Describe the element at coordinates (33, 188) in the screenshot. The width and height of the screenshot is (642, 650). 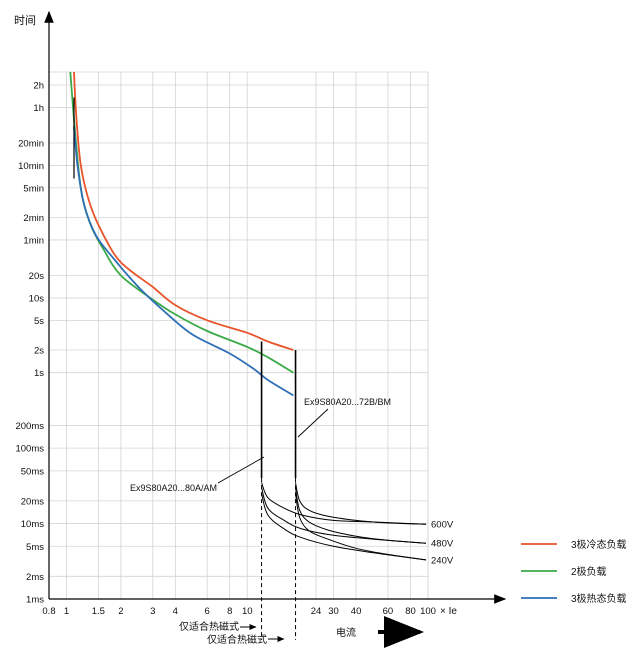
I see `y-tick-label: 5min` at that location.